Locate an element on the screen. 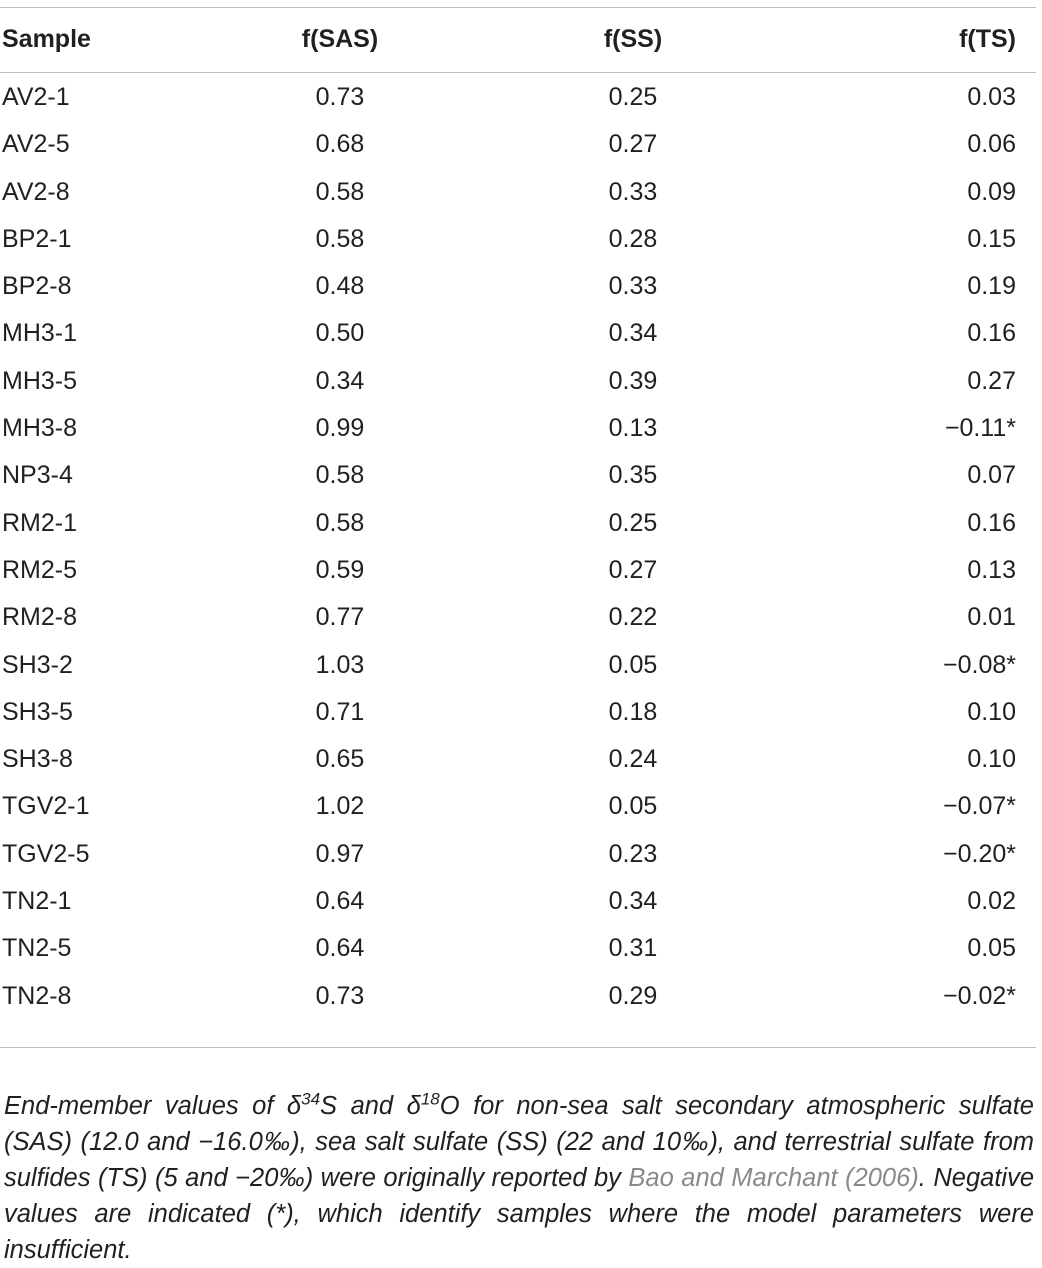 The height and width of the screenshot is (1268, 1042). cell-sample: NP3-4 is located at coordinates (37, 475).